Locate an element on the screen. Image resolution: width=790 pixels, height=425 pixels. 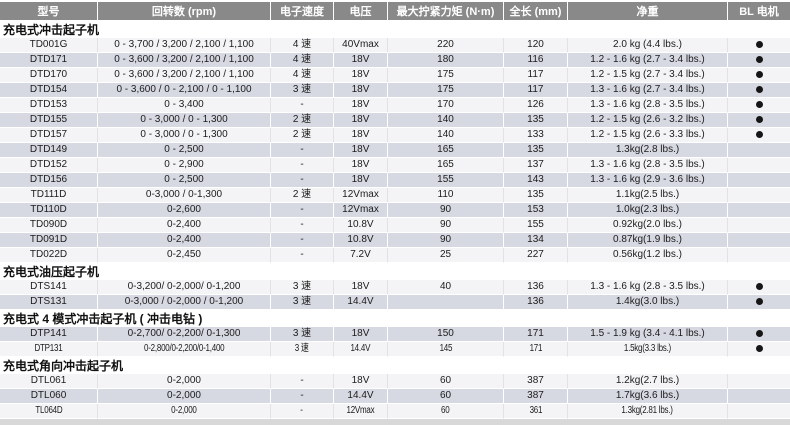
cell-text: 140 is located at coordinates (445, 134).